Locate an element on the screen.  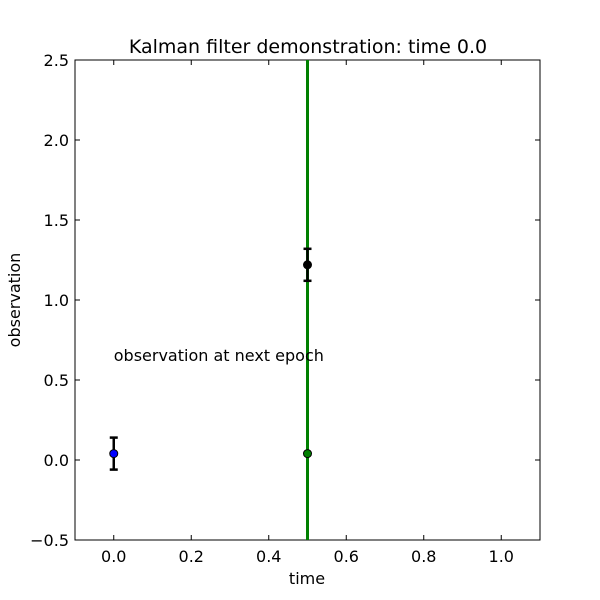
chart-title: Kalman filter demonstration: time 0.0 is located at coordinates (308, 47).